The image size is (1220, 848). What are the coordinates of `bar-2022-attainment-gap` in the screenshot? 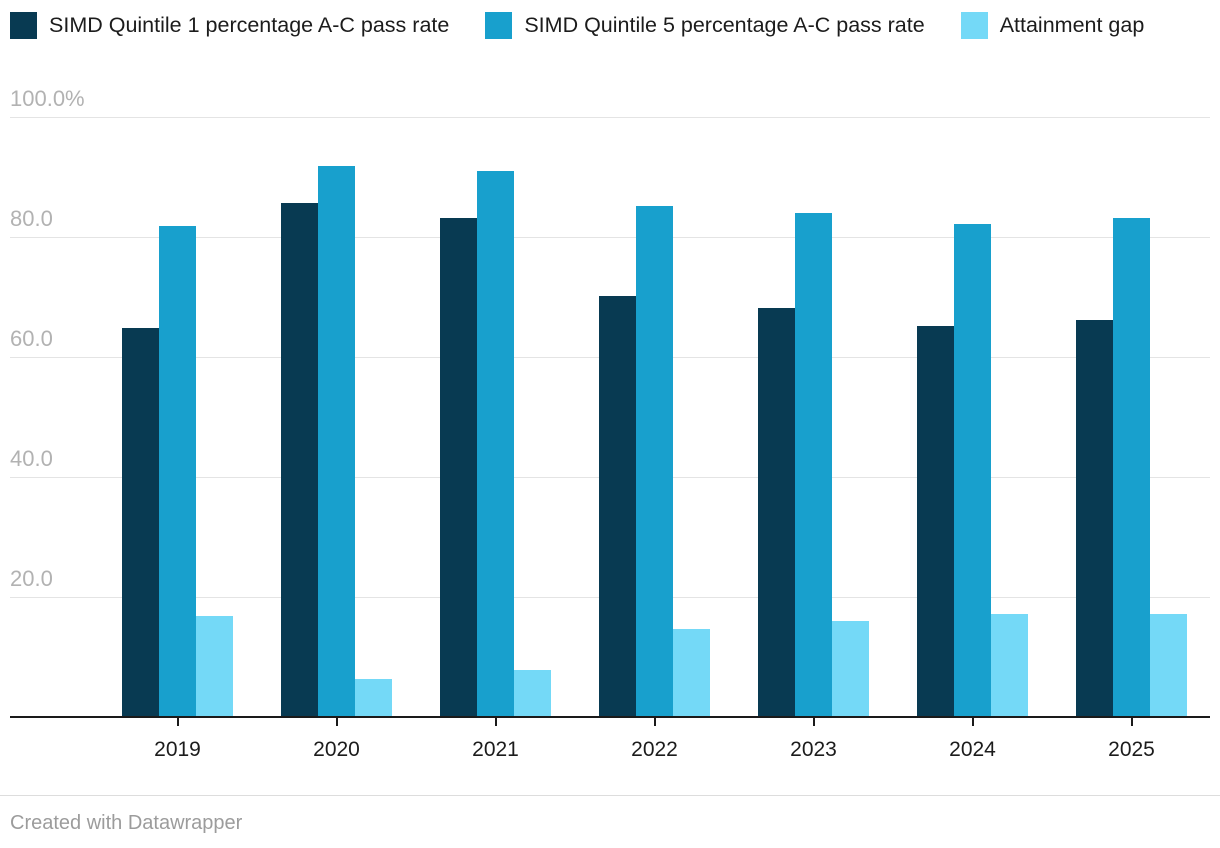 It's located at (691, 672).